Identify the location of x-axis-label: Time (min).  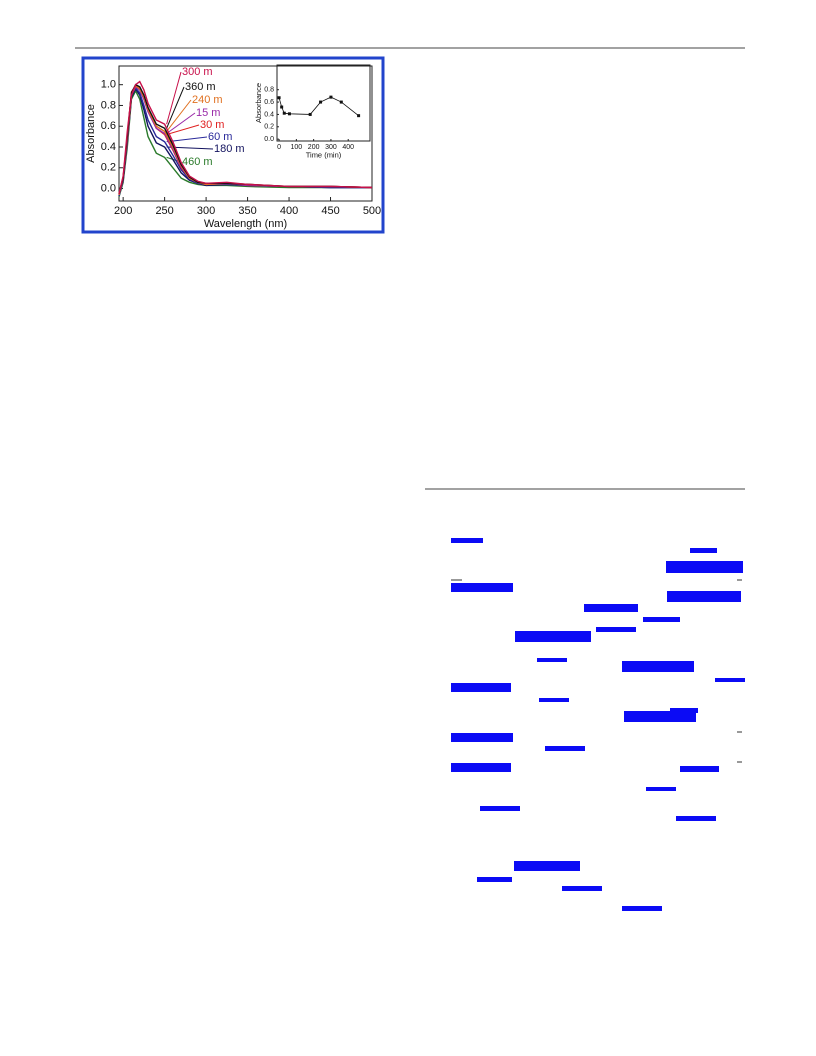
(324, 155).